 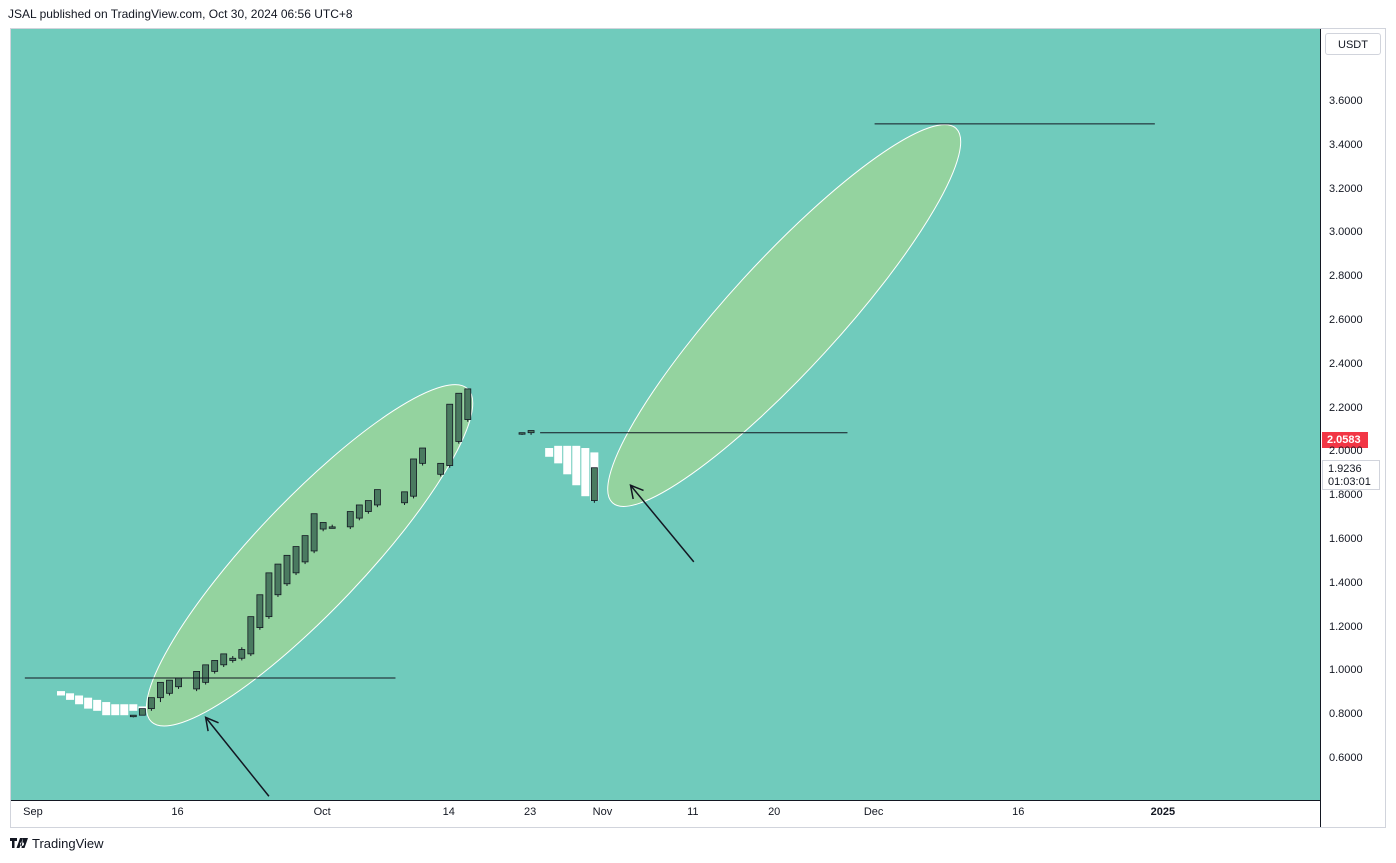 What do you see at coordinates (602, 812) in the screenshot?
I see `time-tick-label: Nov` at bounding box center [602, 812].